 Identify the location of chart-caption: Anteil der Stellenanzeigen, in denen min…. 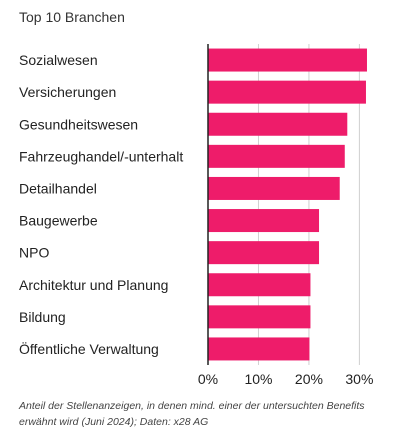
(192, 414).